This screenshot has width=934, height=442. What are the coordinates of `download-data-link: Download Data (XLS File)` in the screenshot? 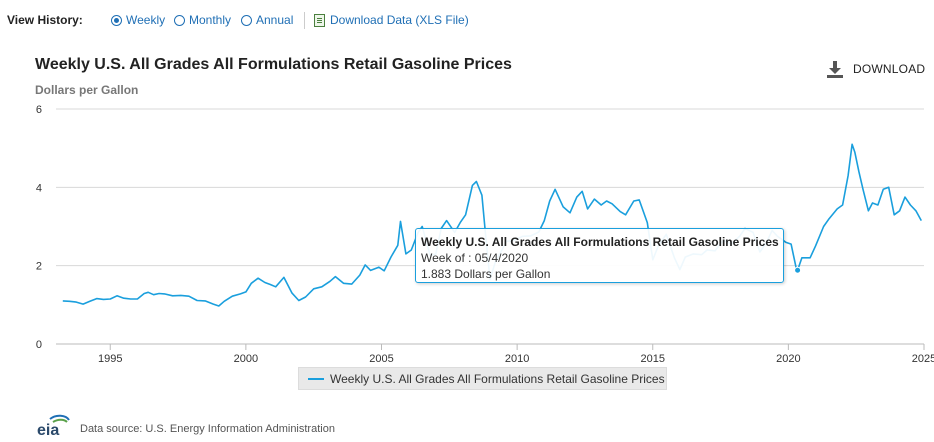 It's located at (391, 20).